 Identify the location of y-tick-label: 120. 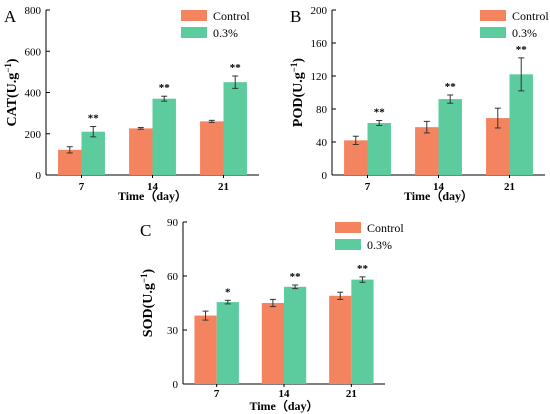
(319, 77).